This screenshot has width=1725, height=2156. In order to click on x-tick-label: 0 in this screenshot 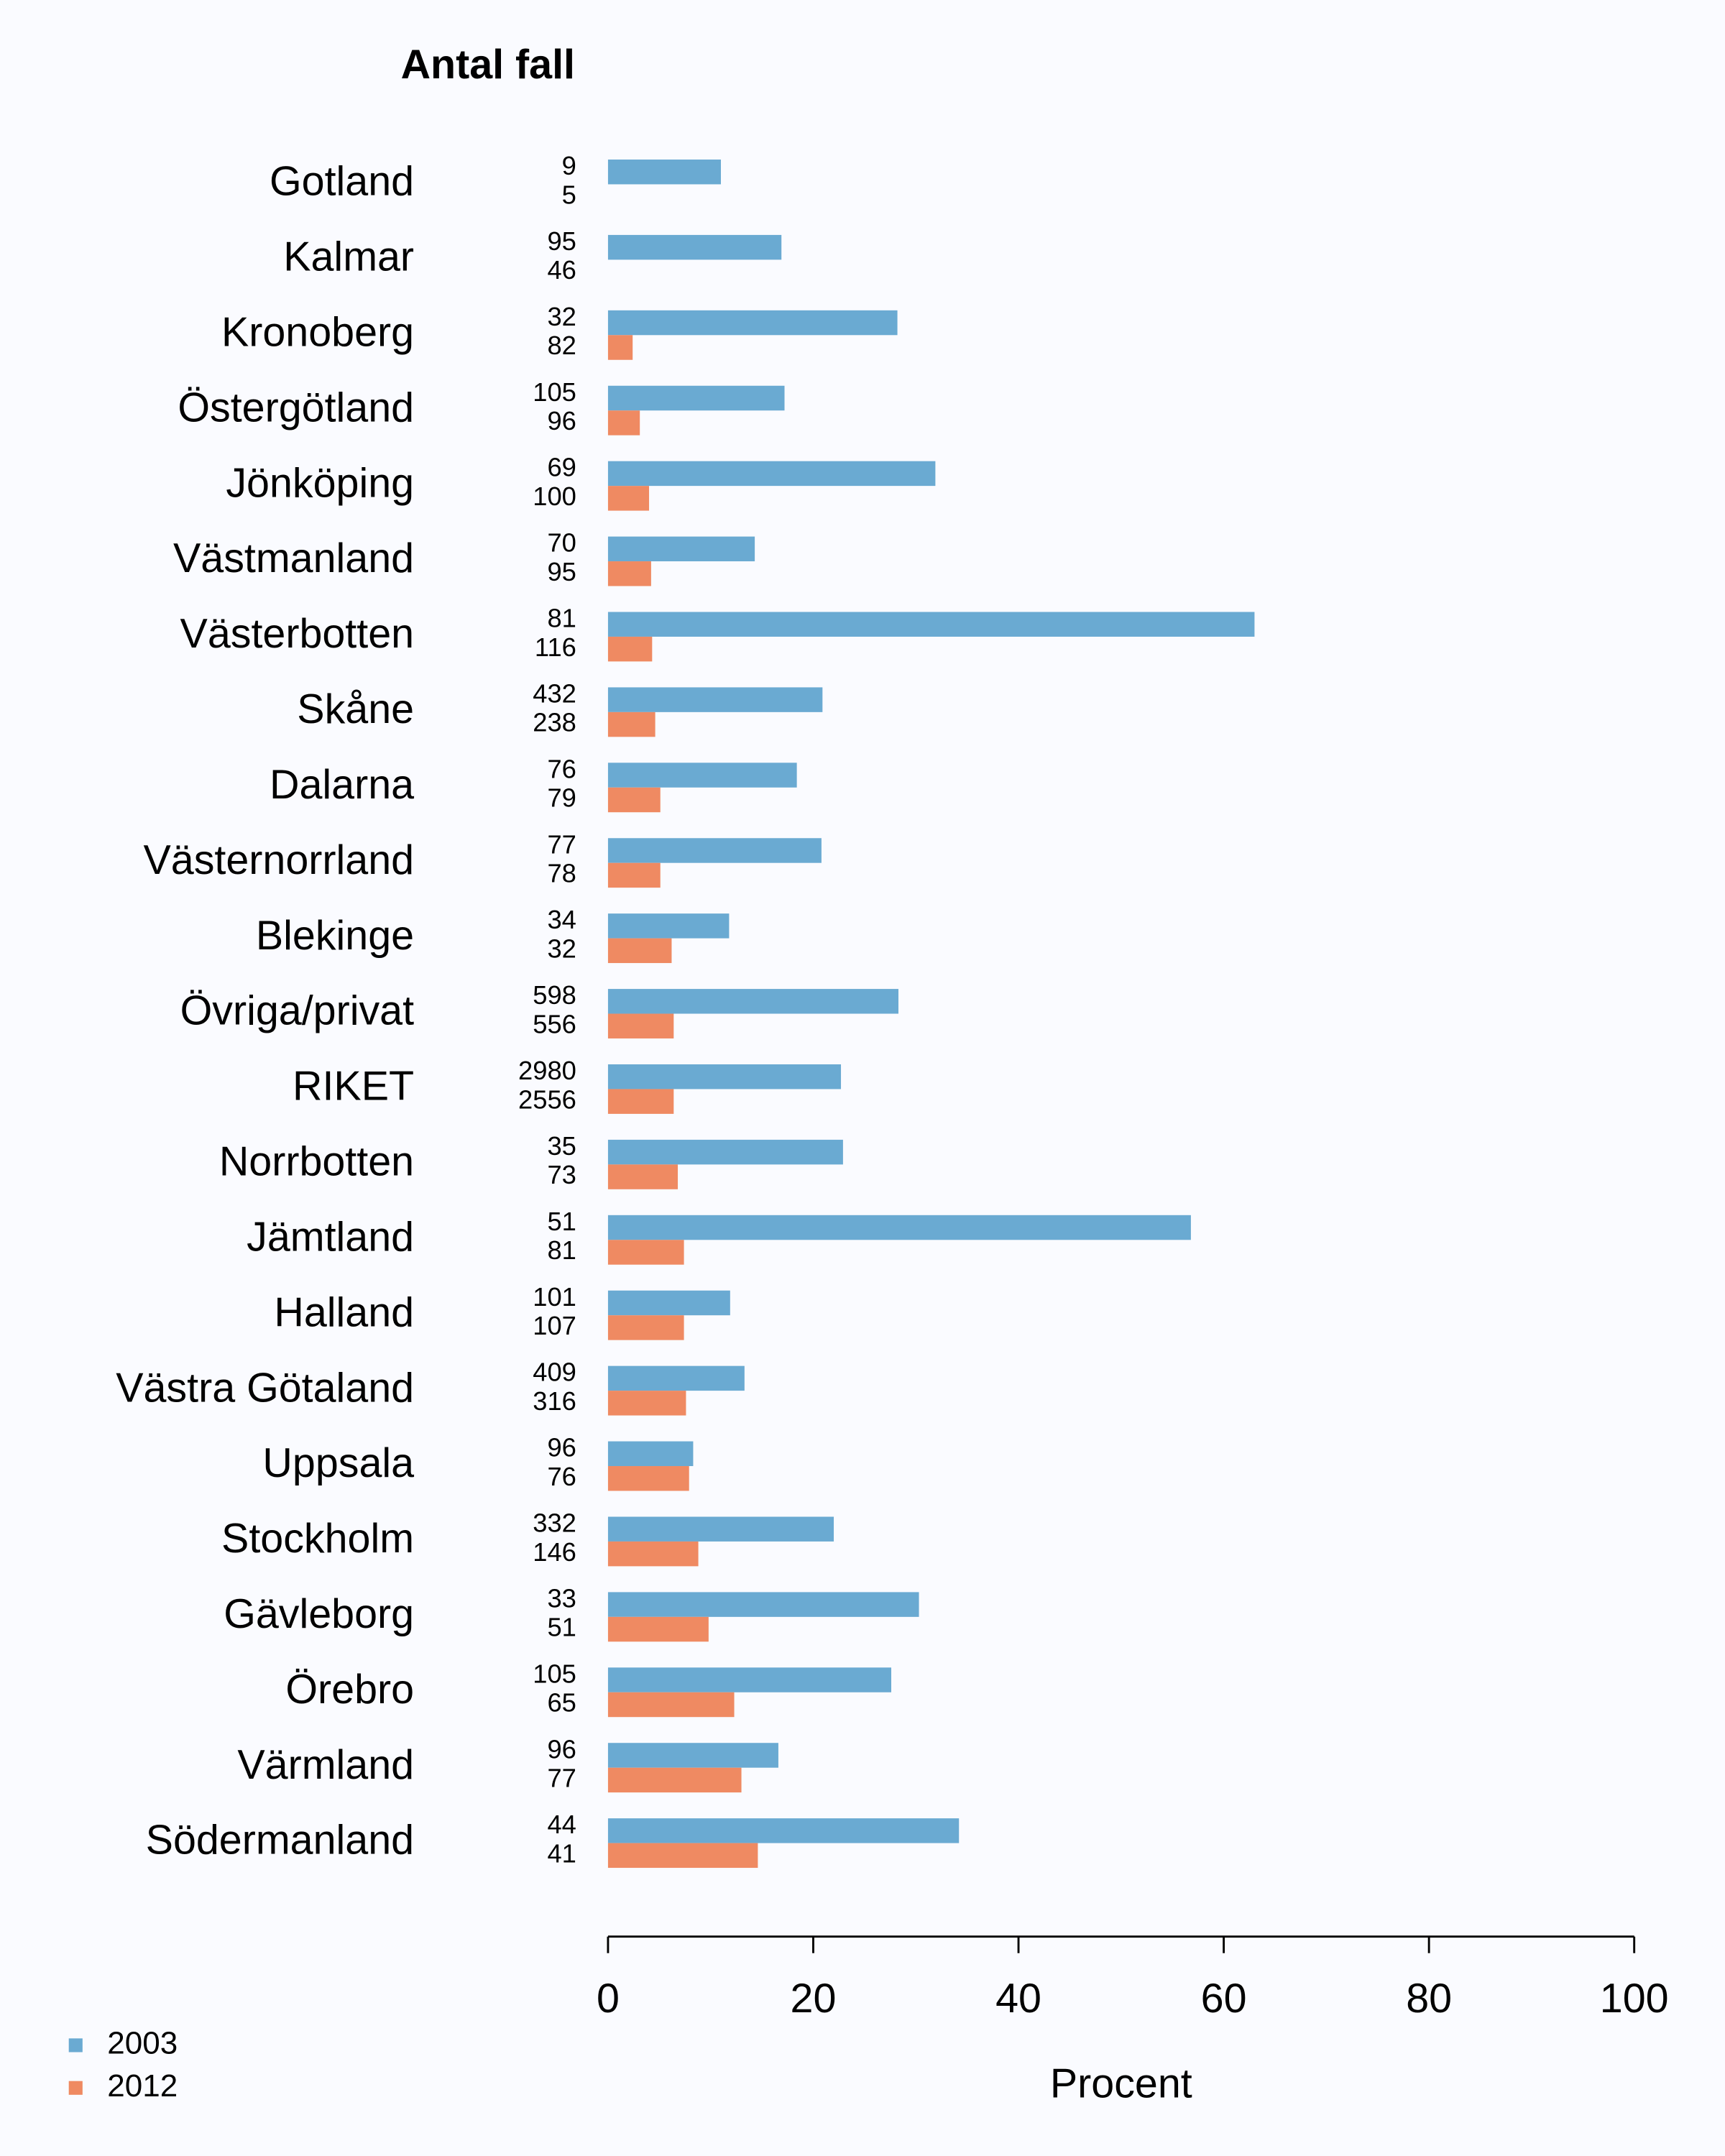, I will do `click(608, 1999)`.